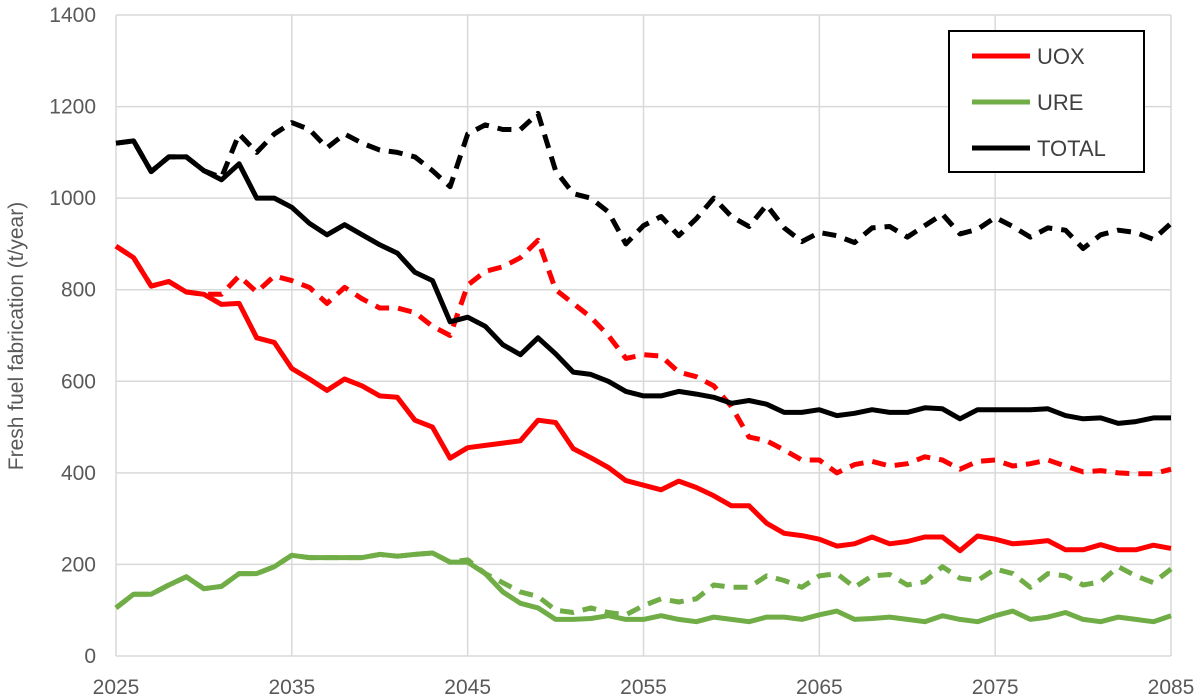 The width and height of the screenshot is (1200, 698). What do you see at coordinates (72, 15) in the screenshot?
I see `y-tick-label: 1400` at bounding box center [72, 15].